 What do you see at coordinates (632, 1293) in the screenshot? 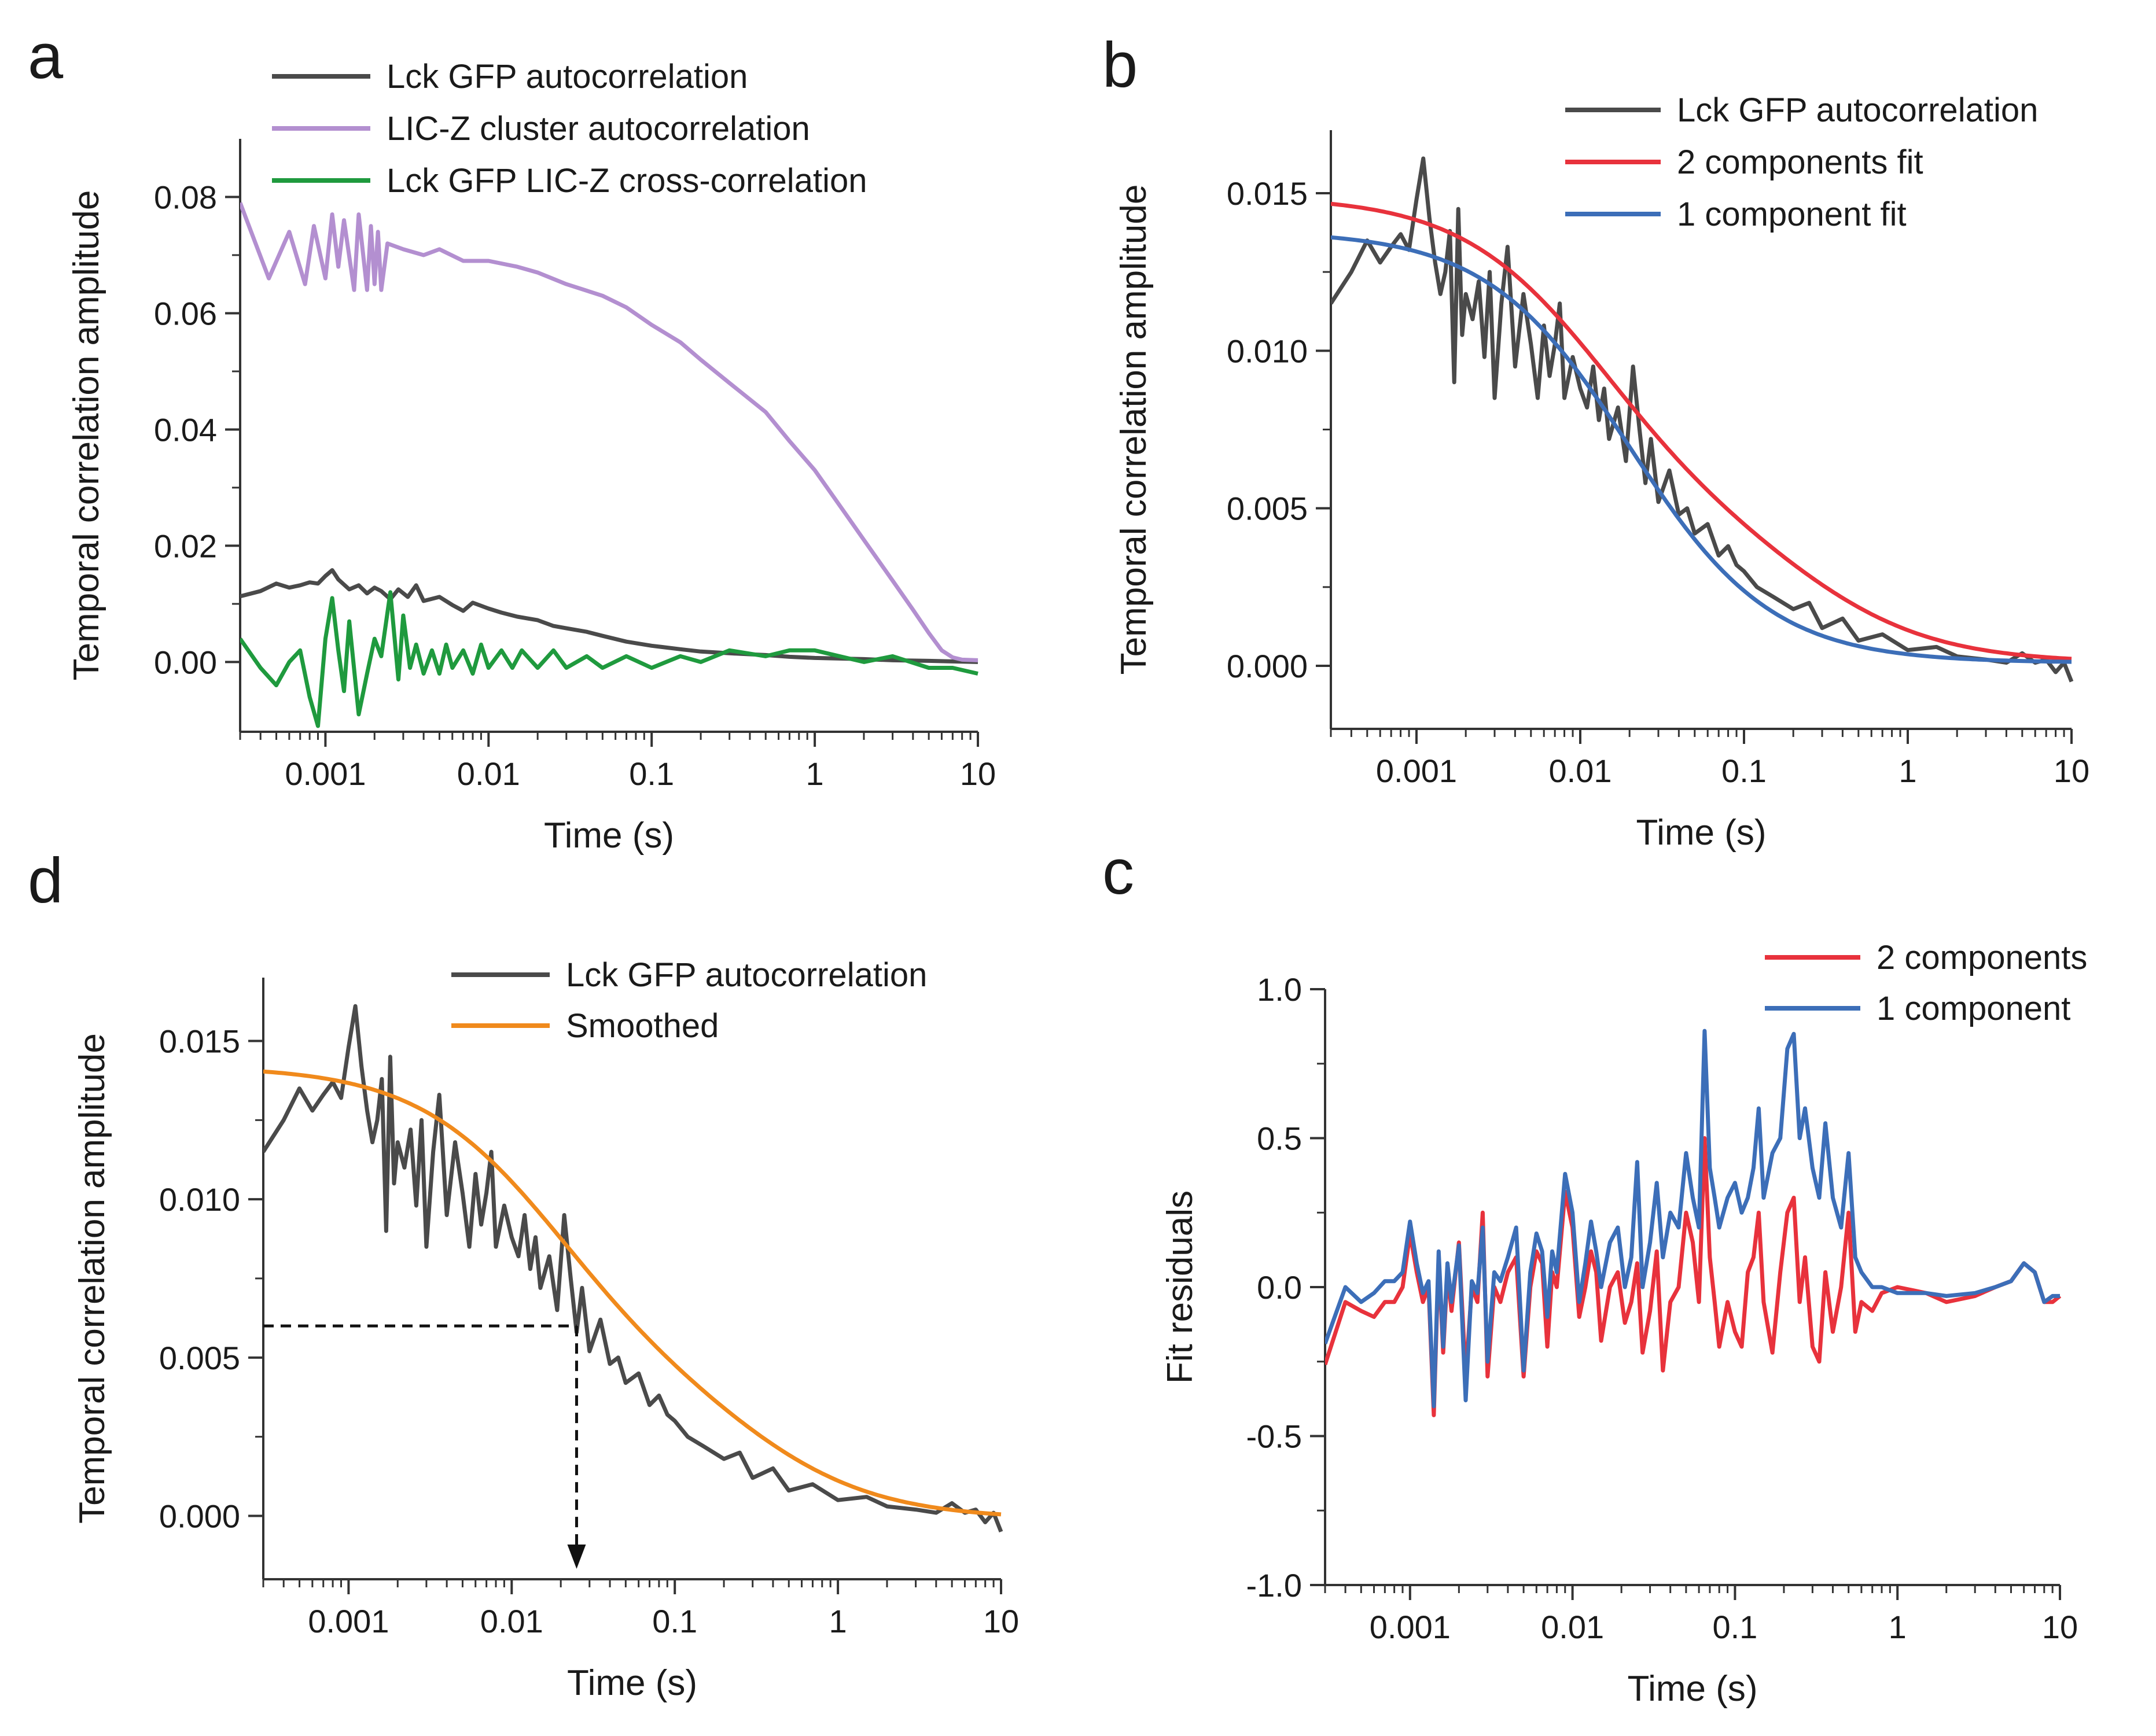
I see `series-line-orange` at bounding box center [632, 1293].